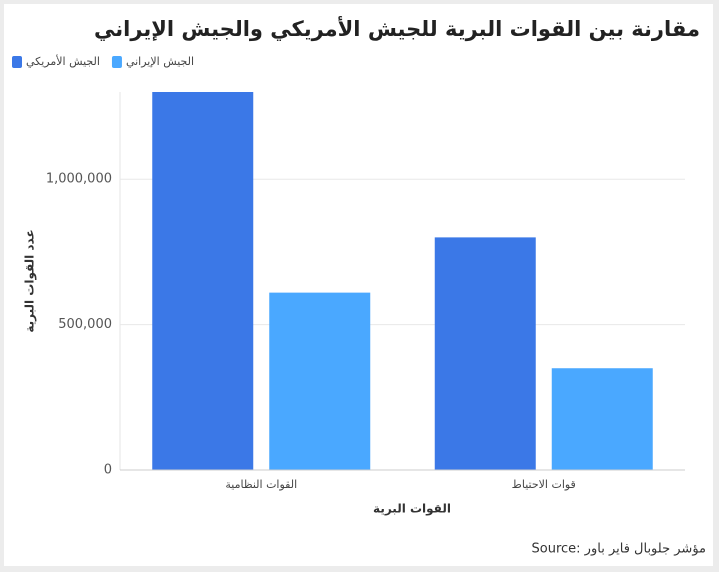  I want to click on y-tick-label: 0, so click(108, 470).